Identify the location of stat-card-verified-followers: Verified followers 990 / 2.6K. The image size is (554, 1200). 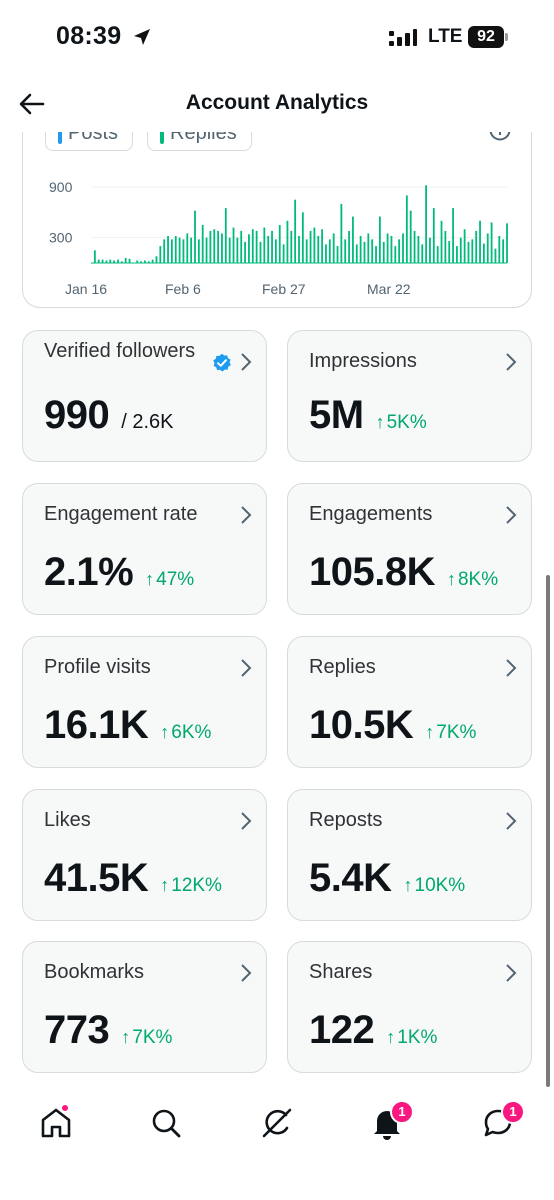
(144, 396).